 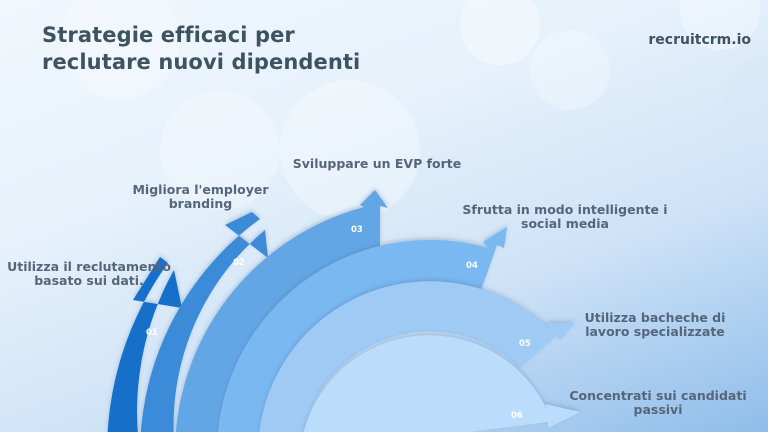 What do you see at coordinates (357, 230) in the screenshot?
I see `step-number-03: 03` at bounding box center [357, 230].